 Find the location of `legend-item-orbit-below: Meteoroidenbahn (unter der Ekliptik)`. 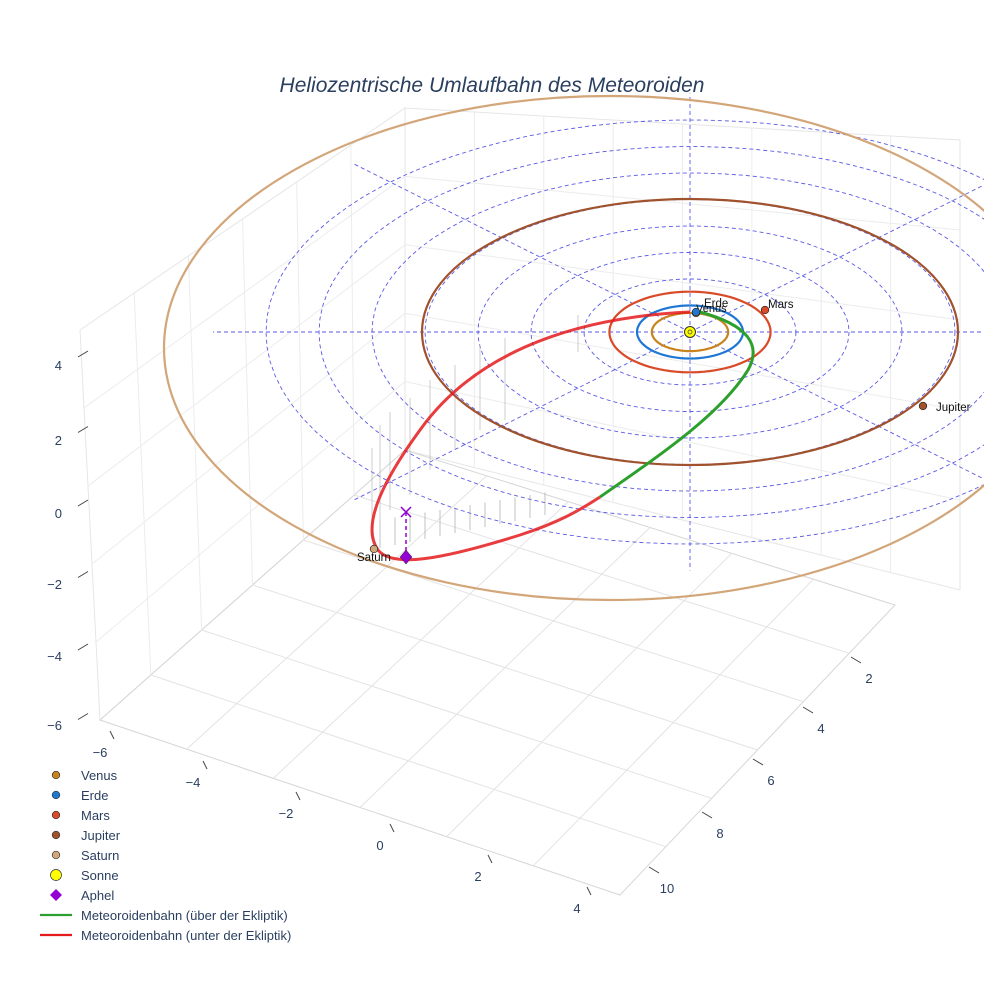

legend-item-orbit-below: Meteoroidenbahn (unter der Ekliptik) is located at coordinates (162, 935).